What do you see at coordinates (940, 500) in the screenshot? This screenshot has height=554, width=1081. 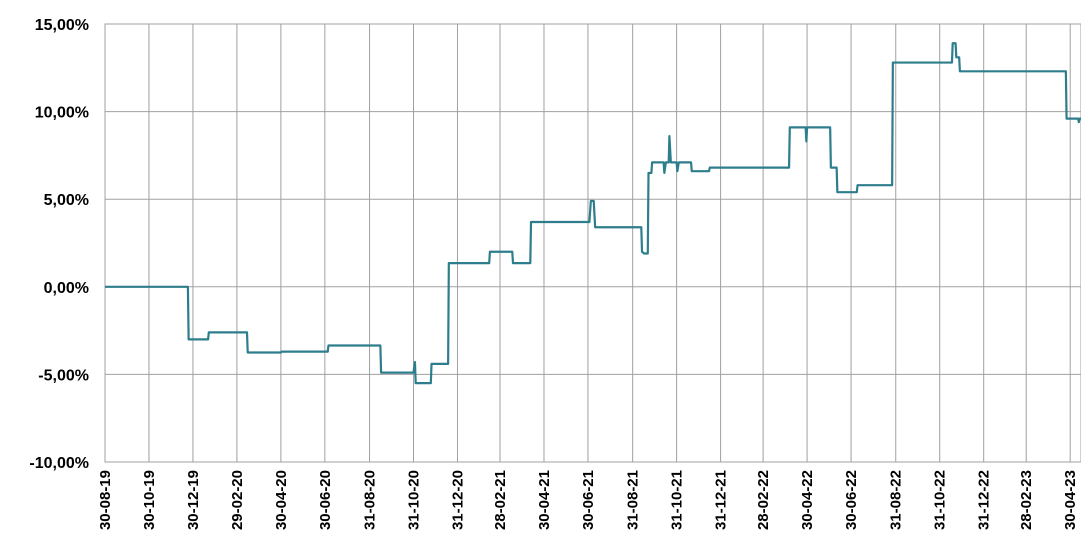 I see `x-tick-label: 31-10-22` at bounding box center [940, 500].